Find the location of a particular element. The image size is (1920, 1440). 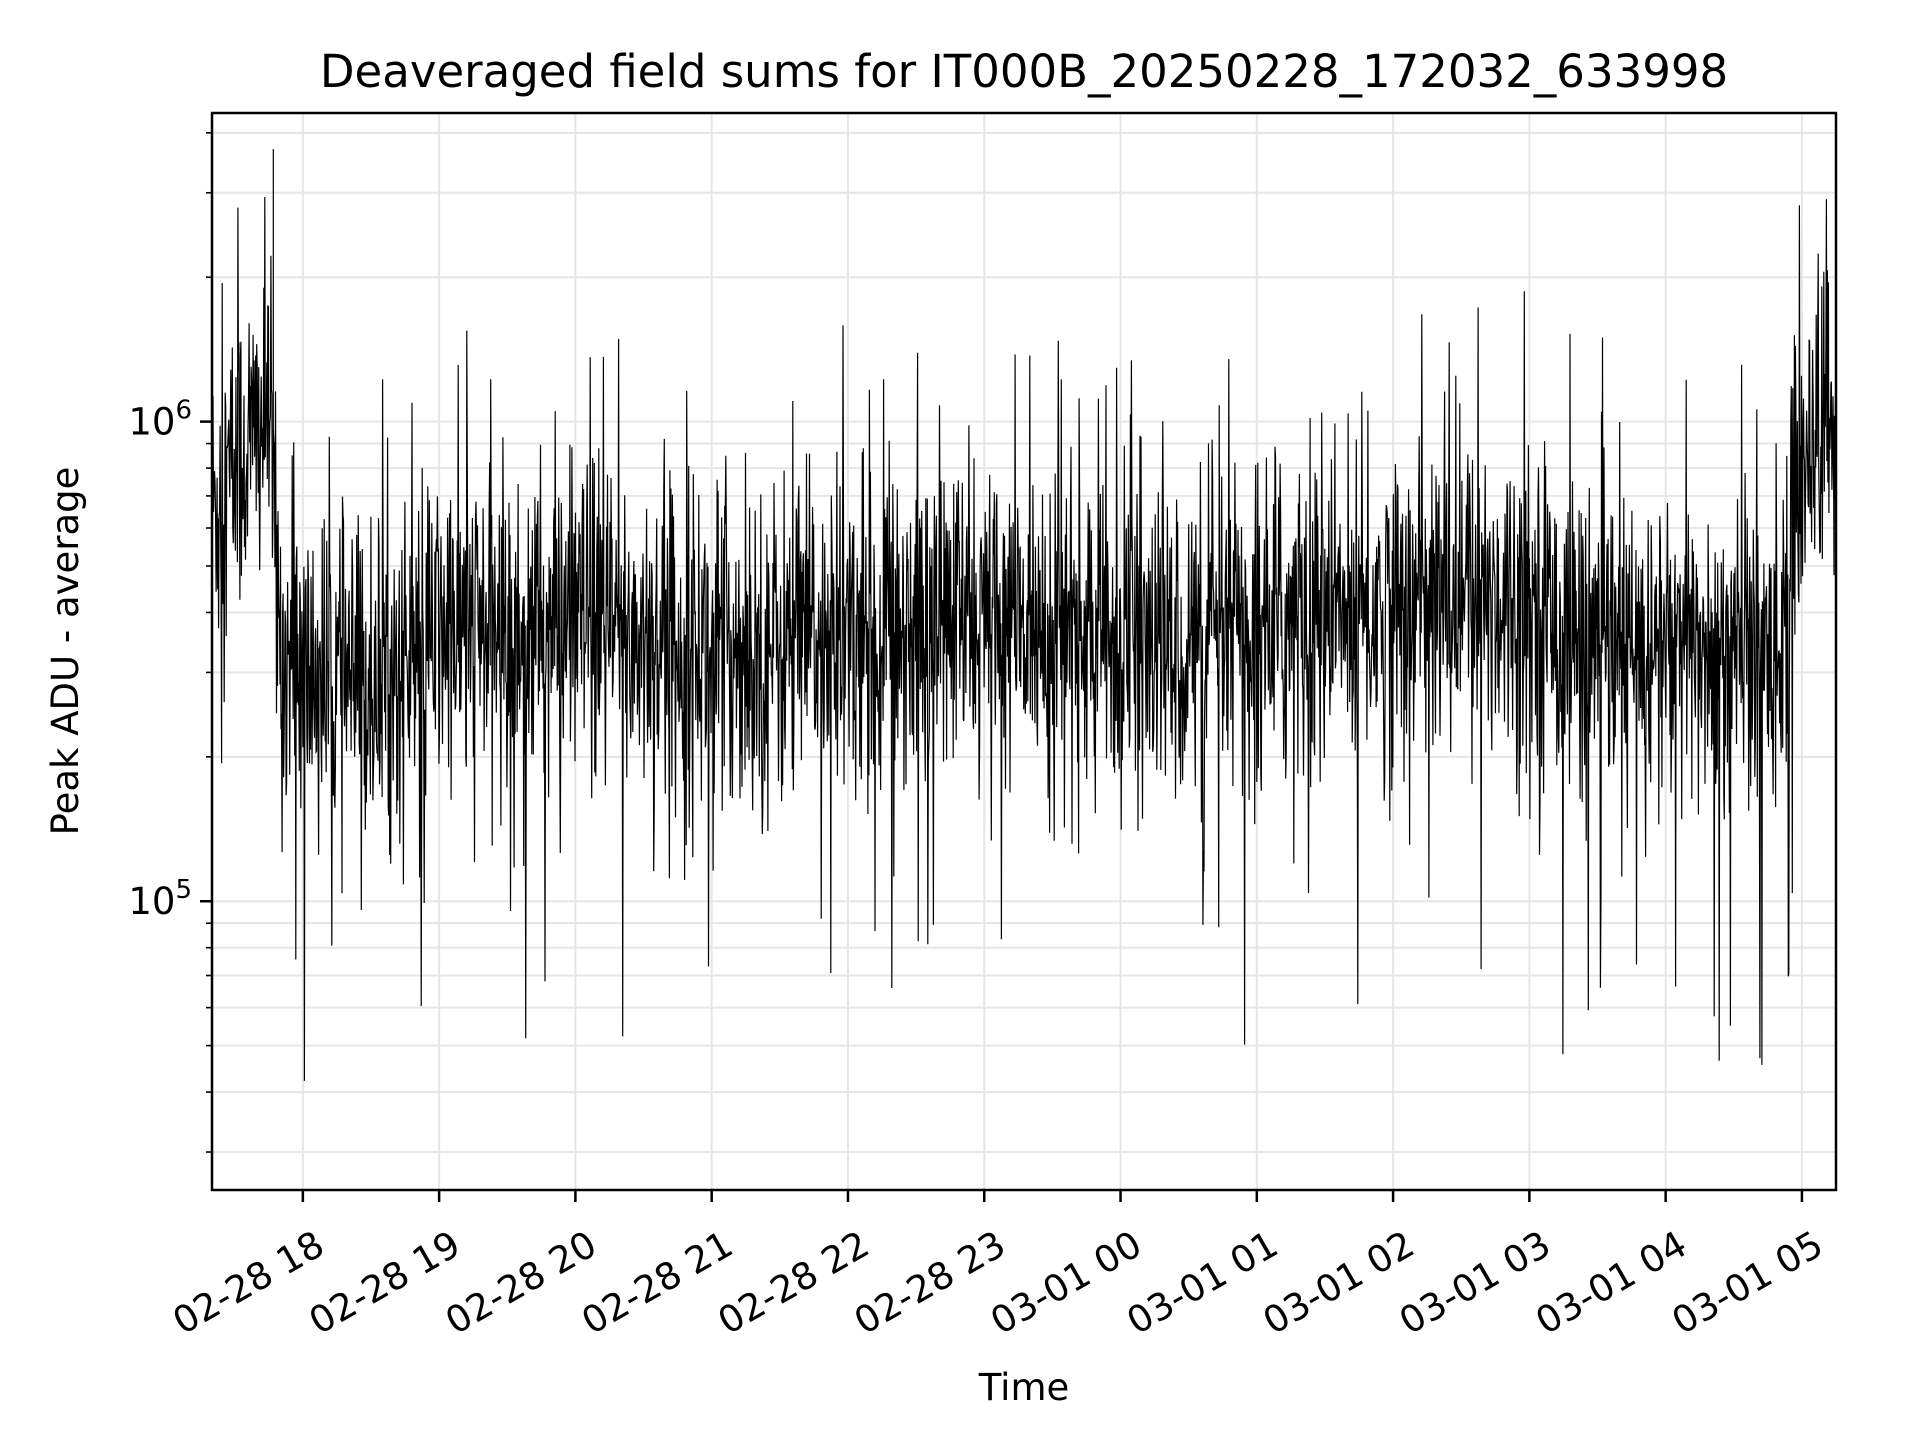

x-tick-label: 02-28 23 is located at coordinates (930, 1283).